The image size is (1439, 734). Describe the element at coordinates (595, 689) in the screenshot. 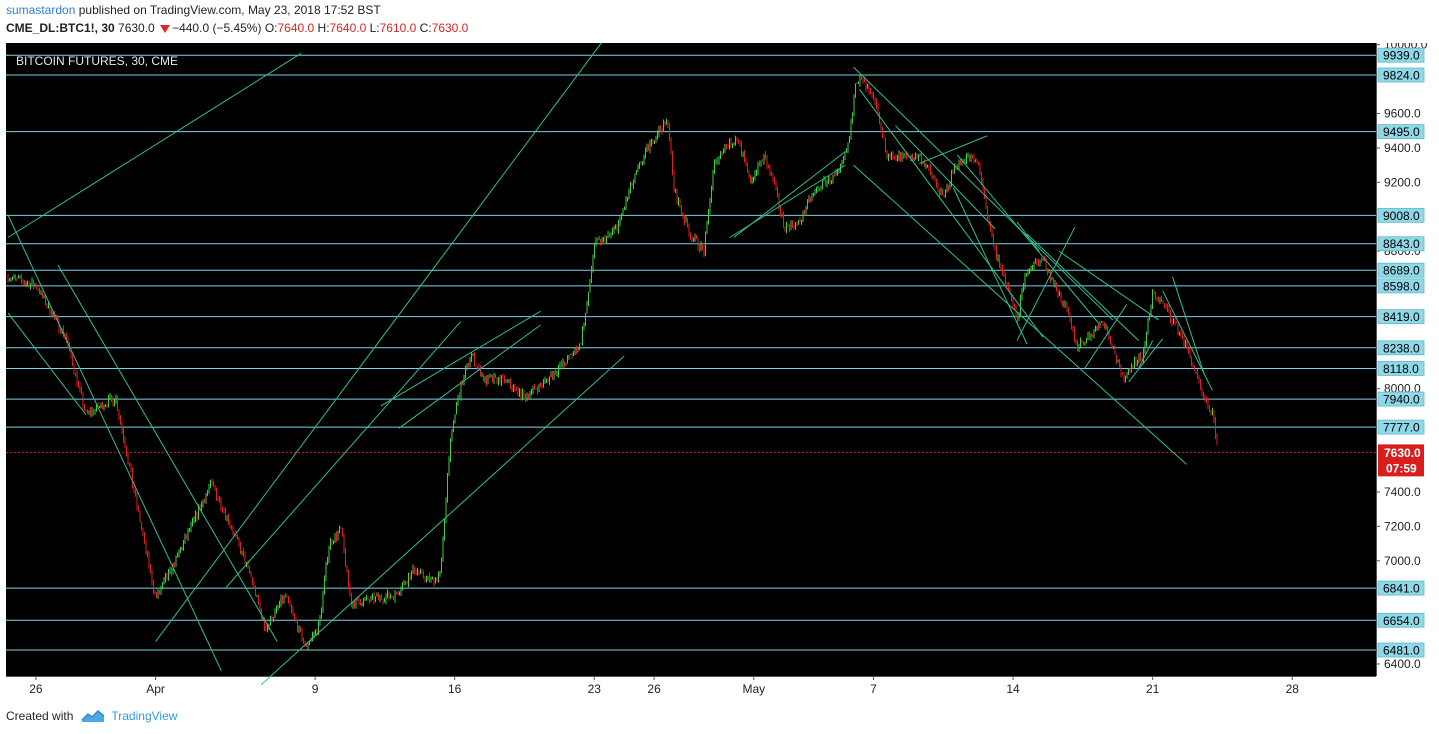

I see `x-tick-label: 23` at that location.